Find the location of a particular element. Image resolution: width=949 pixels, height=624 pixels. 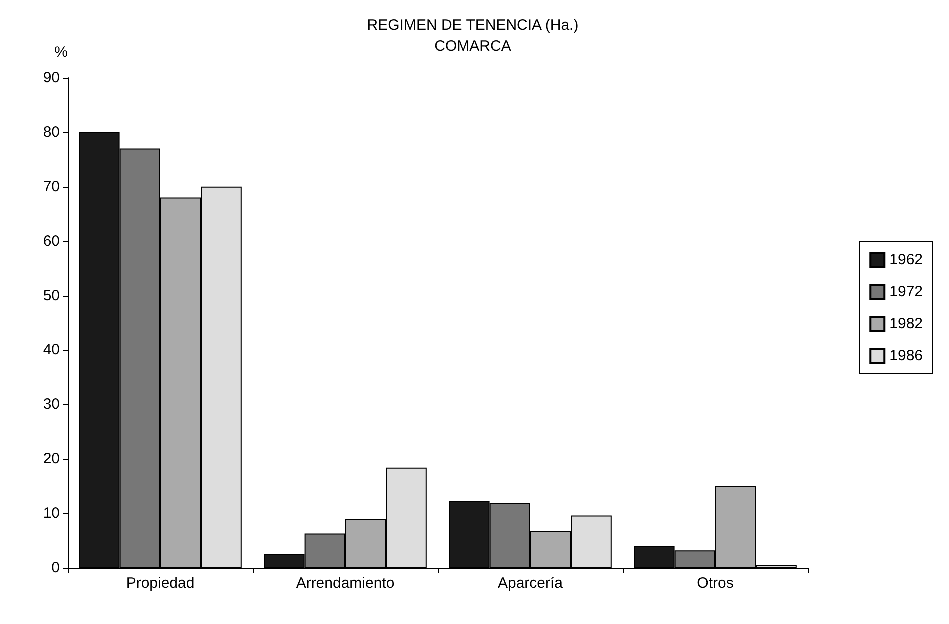

y-axis-title: % is located at coordinates (61, 52).